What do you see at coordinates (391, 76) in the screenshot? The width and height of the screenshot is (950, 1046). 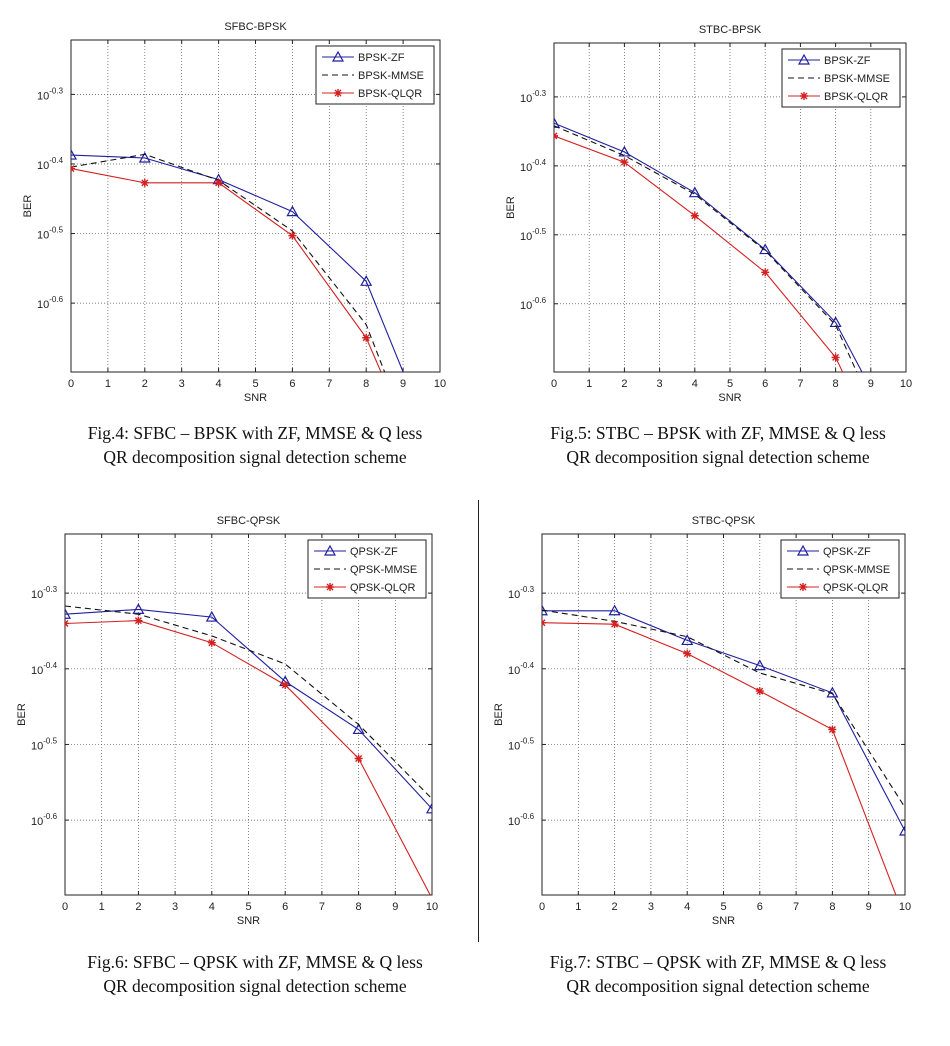 I see `legend-label: BPSK-MMSE` at bounding box center [391, 76].